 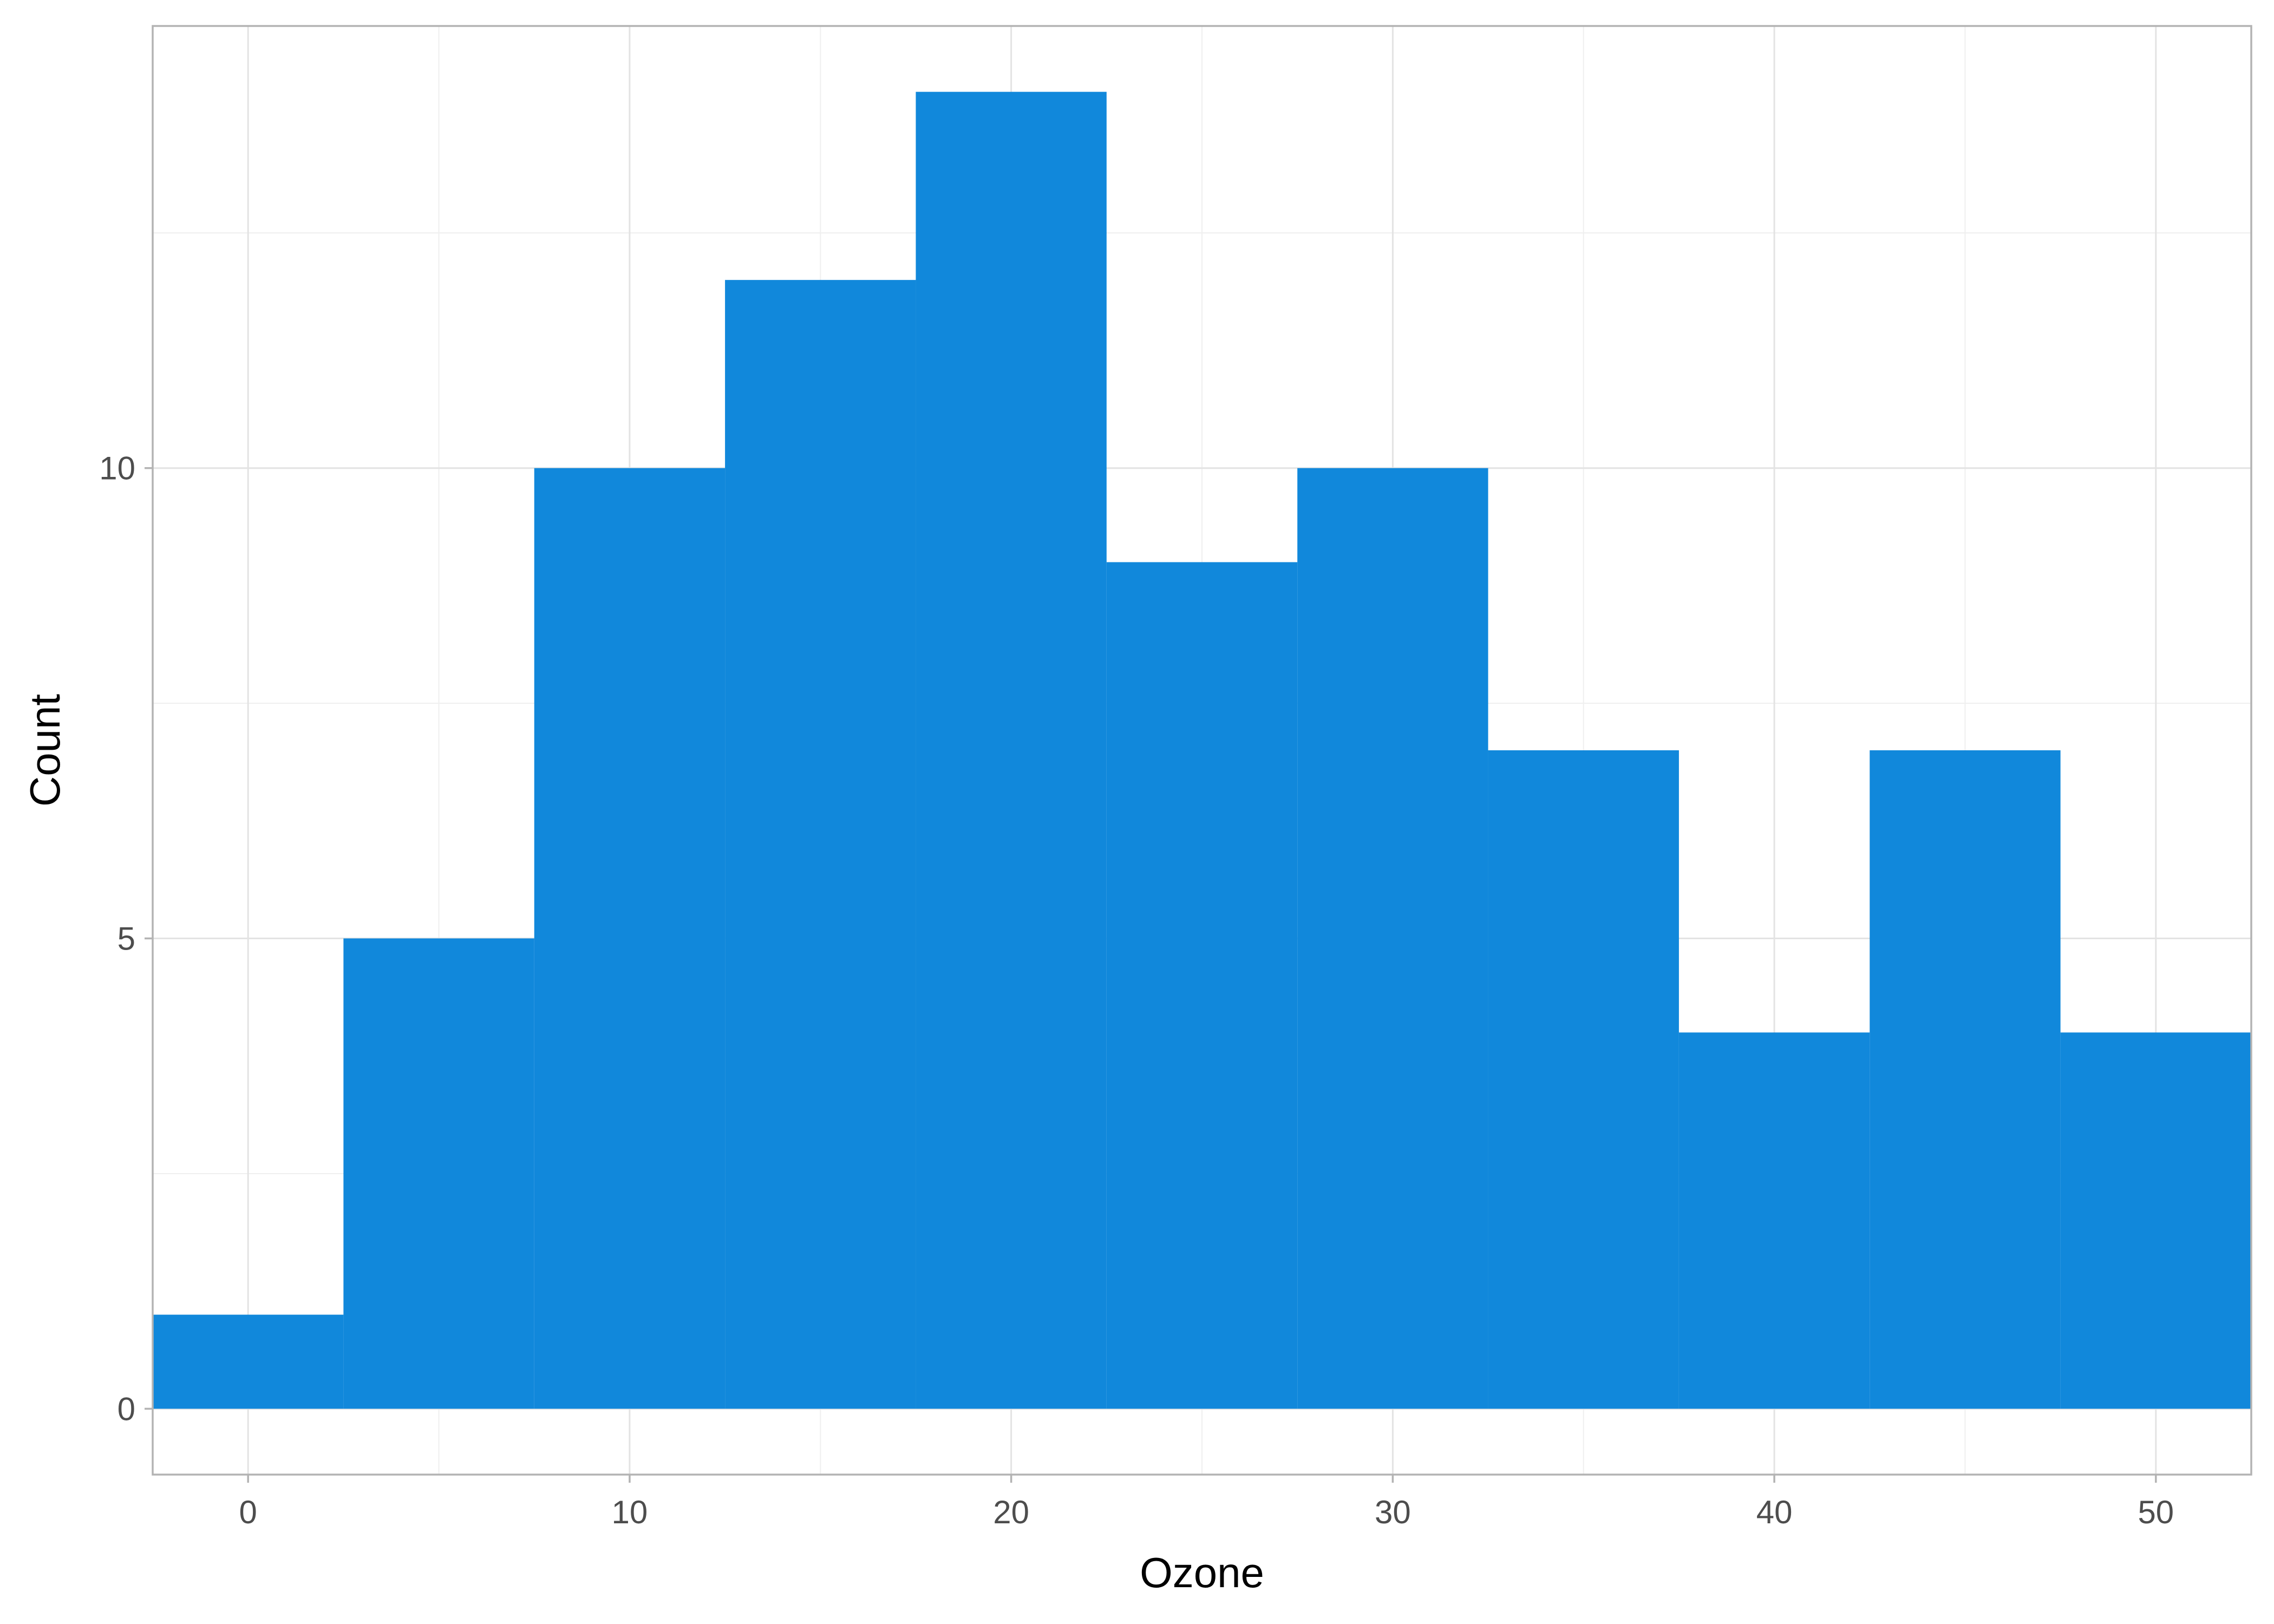 I want to click on y-tick-label: 5, so click(x=126, y=939).